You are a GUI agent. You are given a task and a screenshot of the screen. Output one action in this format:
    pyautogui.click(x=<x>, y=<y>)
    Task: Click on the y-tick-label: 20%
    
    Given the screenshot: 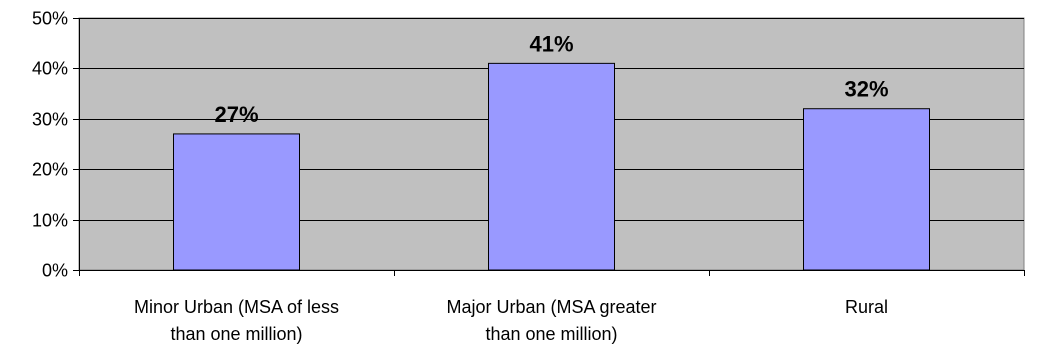 What is the action you would take?
    pyautogui.click(x=50, y=170)
    